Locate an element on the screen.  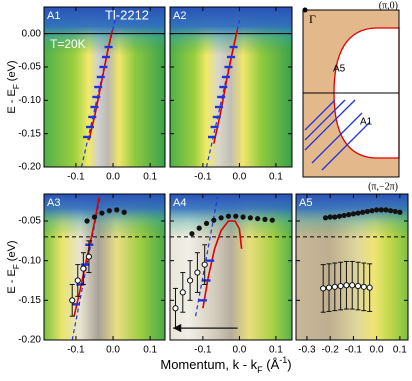
cut-lines is located at coordinates (337, 135).